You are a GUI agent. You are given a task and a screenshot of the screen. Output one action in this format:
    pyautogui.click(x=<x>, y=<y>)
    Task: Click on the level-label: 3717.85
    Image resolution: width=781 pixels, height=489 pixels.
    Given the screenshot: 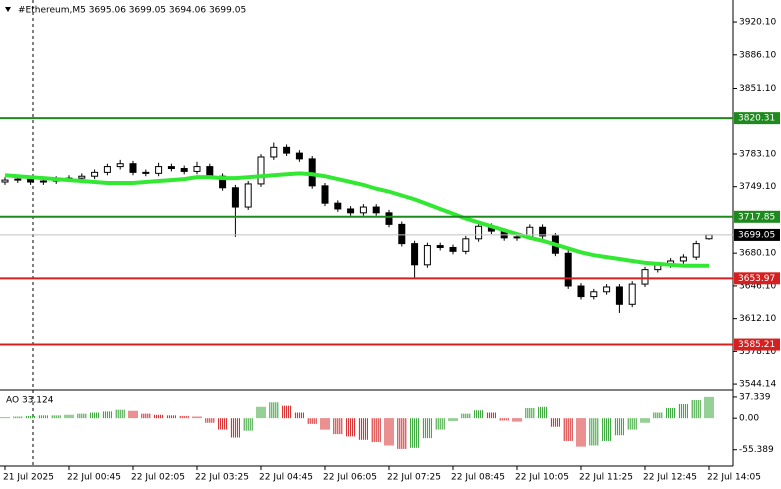 What is the action you would take?
    pyautogui.click(x=756, y=217)
    